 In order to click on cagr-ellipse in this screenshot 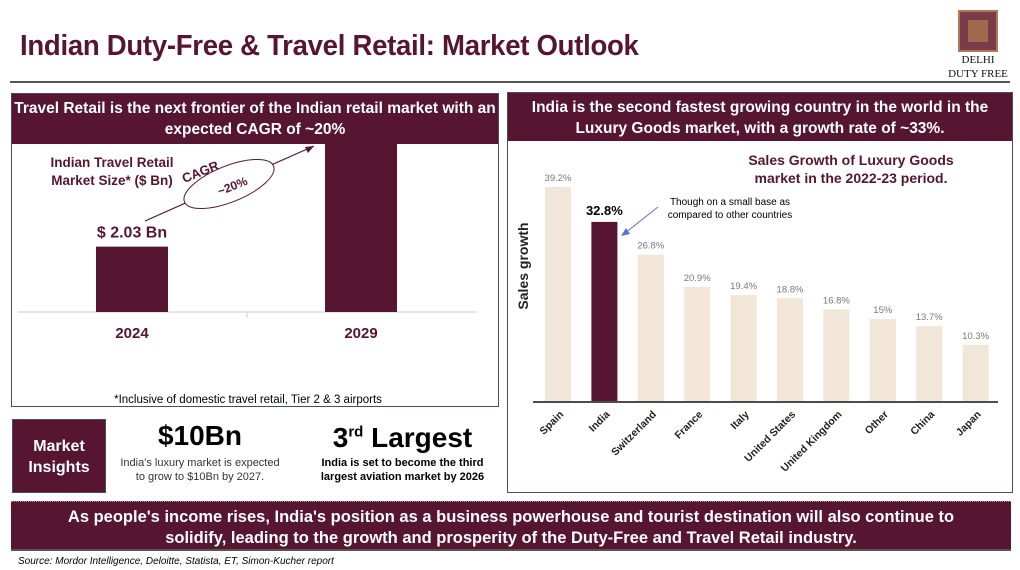, I will do `click(229, 184)`.